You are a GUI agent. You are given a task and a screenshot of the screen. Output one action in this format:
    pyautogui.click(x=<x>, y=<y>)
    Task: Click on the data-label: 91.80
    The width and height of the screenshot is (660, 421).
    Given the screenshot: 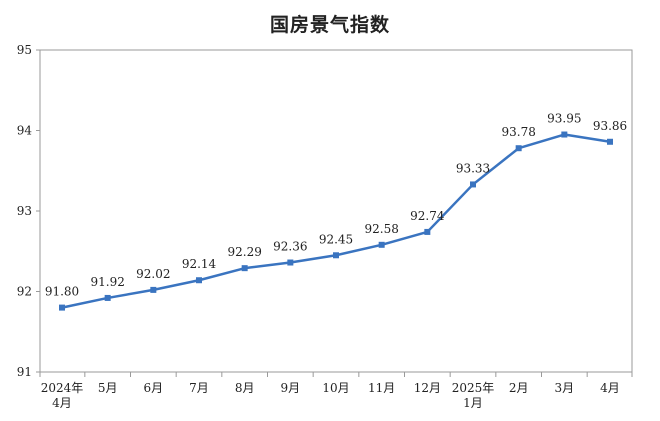 What is the action you would take?
    pyautogui.click(x=62, y=292)
    